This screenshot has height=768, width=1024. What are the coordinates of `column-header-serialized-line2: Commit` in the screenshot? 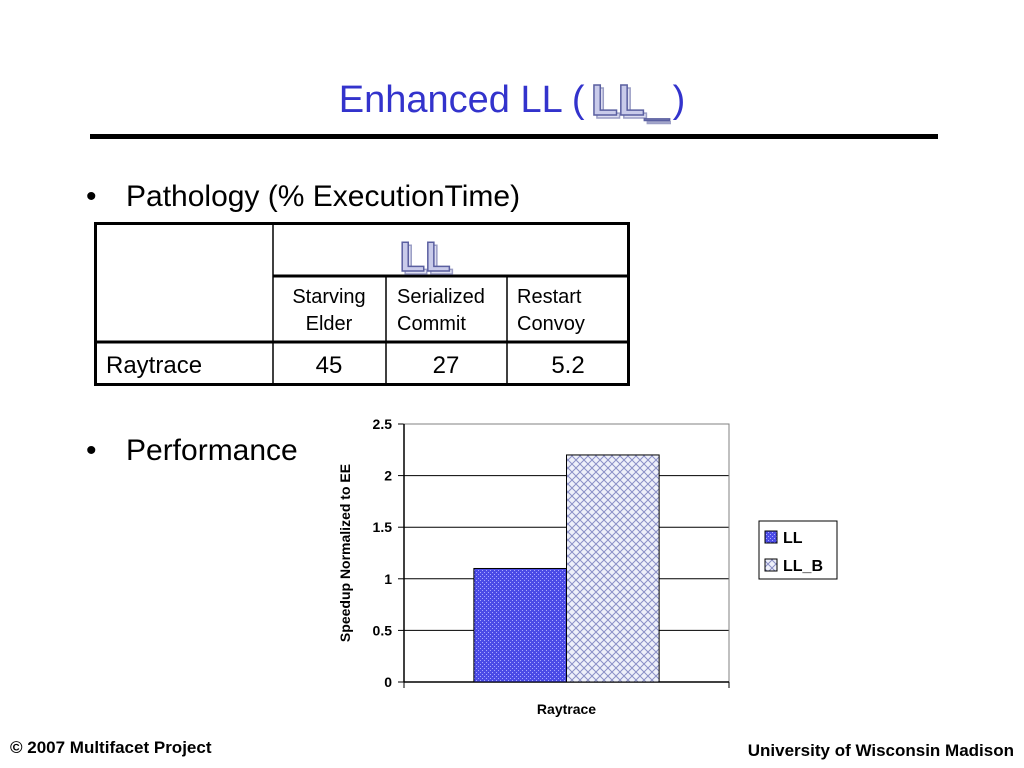 It's located at (431, 324).